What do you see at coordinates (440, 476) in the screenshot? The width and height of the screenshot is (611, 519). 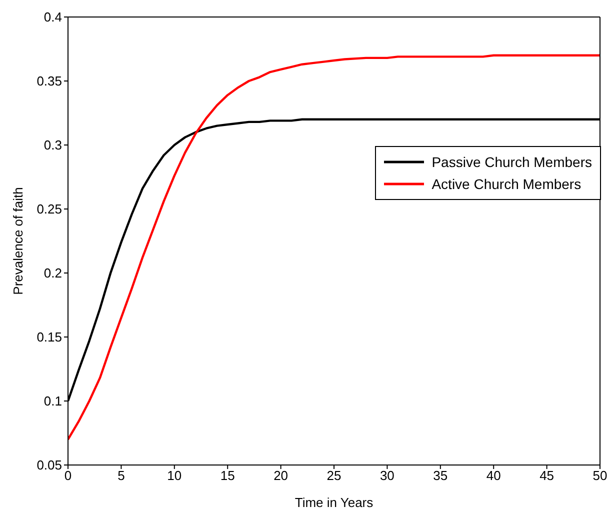 I see `x-tick-label: 35` at bounding box center [440, 476].